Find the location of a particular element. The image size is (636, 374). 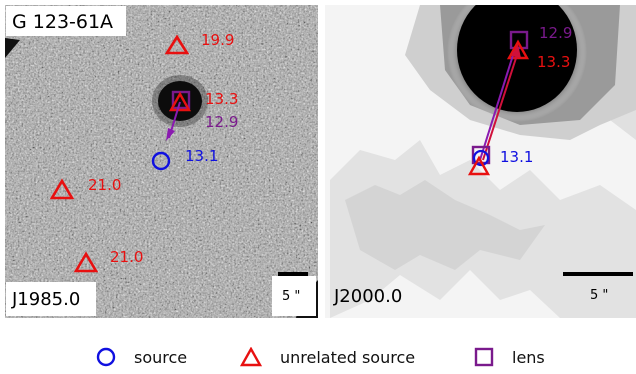

epoch-label: J1985.0 is located at coordinates (45, 299).